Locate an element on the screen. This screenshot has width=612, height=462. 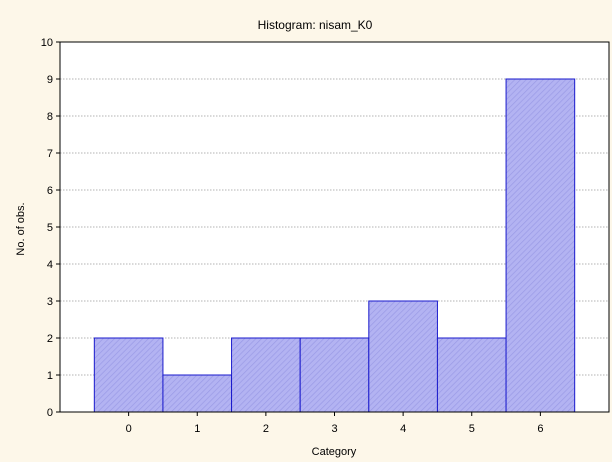
y-tick-label: 8 is located at coordinates (50, 117).